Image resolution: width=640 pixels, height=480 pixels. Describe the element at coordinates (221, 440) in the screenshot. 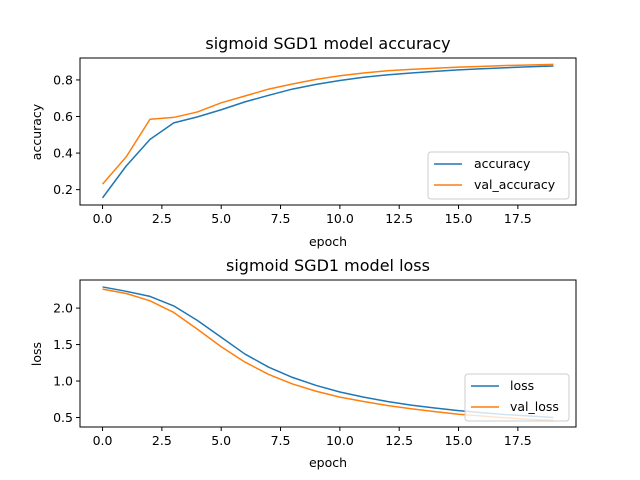

I see `loss-x-tick-label: 5.0` at that location.